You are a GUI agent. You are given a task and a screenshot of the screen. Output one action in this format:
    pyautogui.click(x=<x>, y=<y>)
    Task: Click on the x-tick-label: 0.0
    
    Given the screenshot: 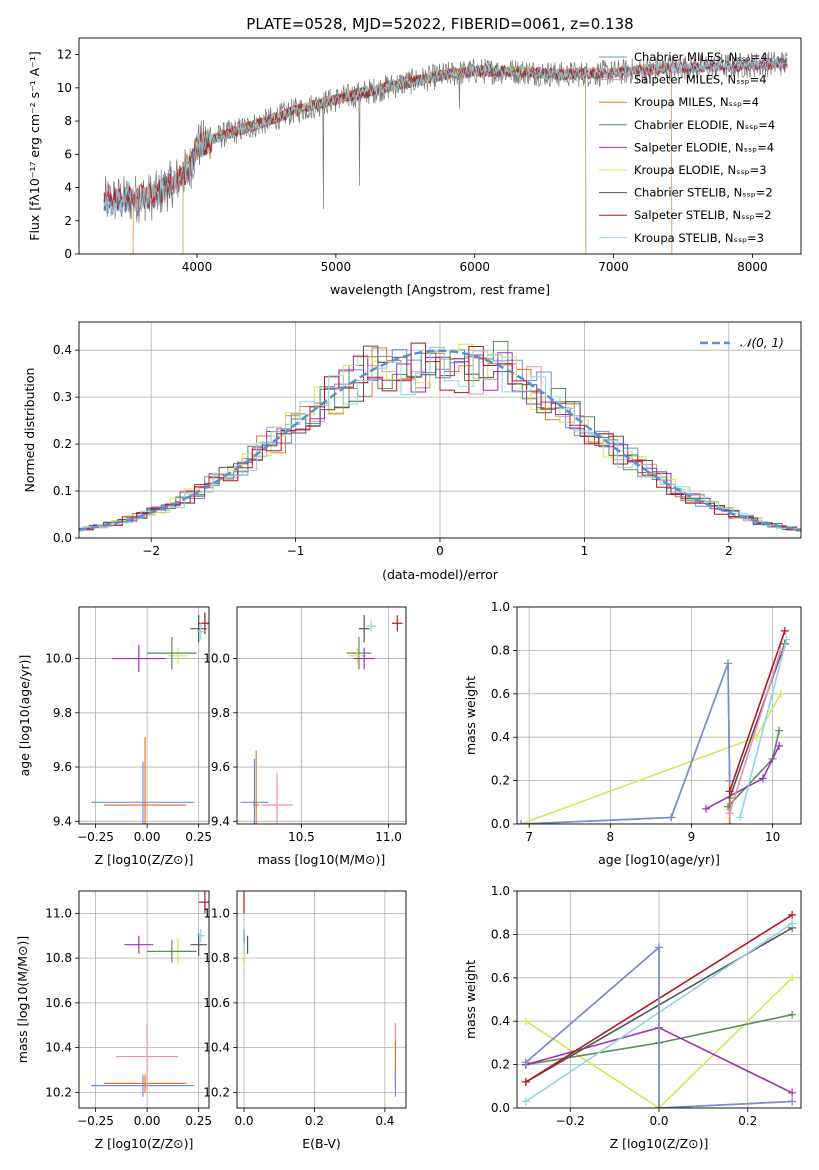 What is the action you would take?
    pyautogui.click(x=658, y=1121)
    